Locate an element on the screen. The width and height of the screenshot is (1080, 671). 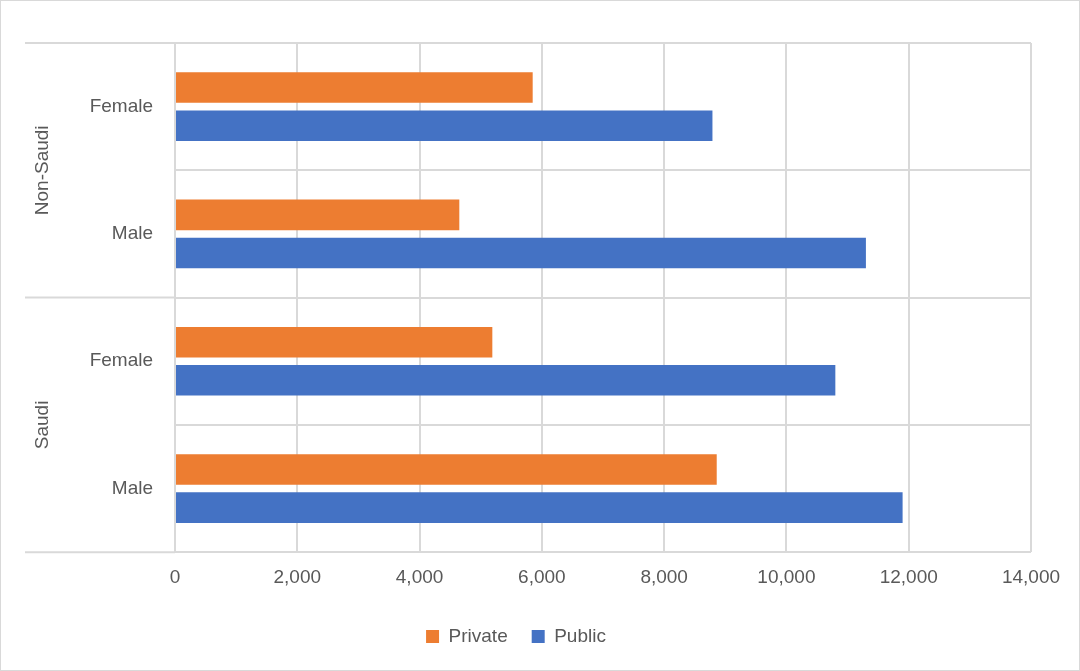
text: Non-Saudi is located at coordinates (42, 170).